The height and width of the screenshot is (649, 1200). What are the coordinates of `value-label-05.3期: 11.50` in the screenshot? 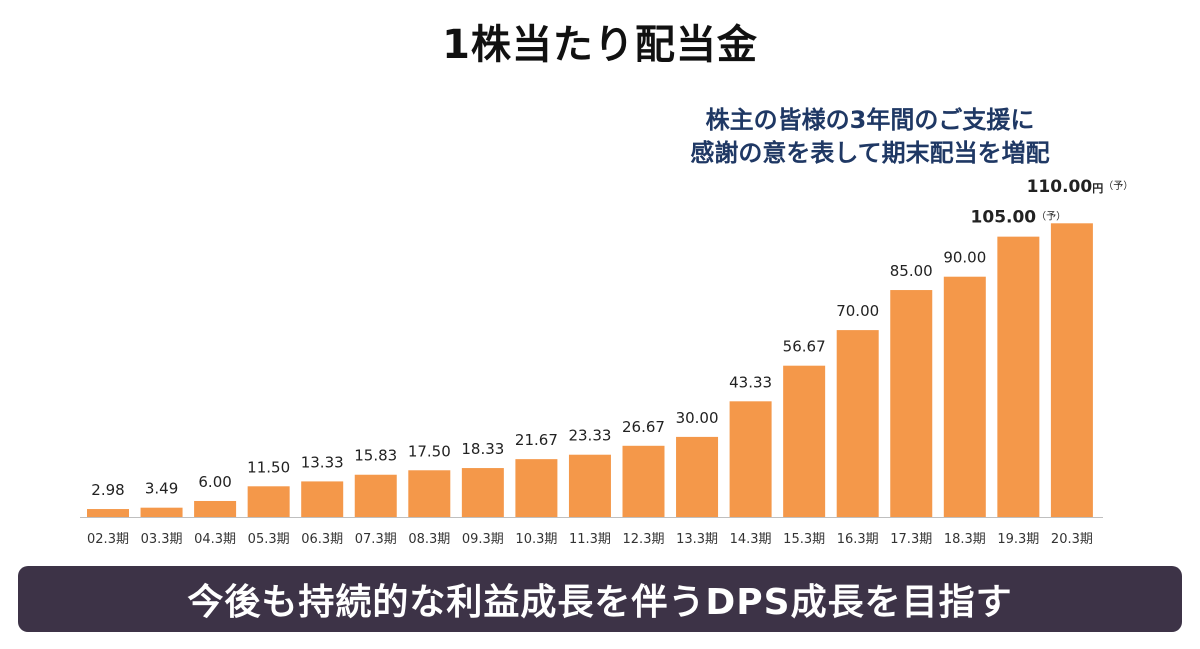 It's located at (268, 467).